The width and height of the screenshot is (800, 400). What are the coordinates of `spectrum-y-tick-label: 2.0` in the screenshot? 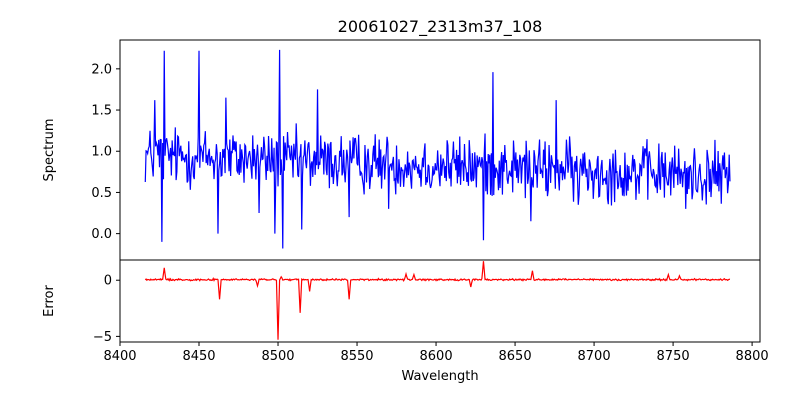 It's located at (101, 69).